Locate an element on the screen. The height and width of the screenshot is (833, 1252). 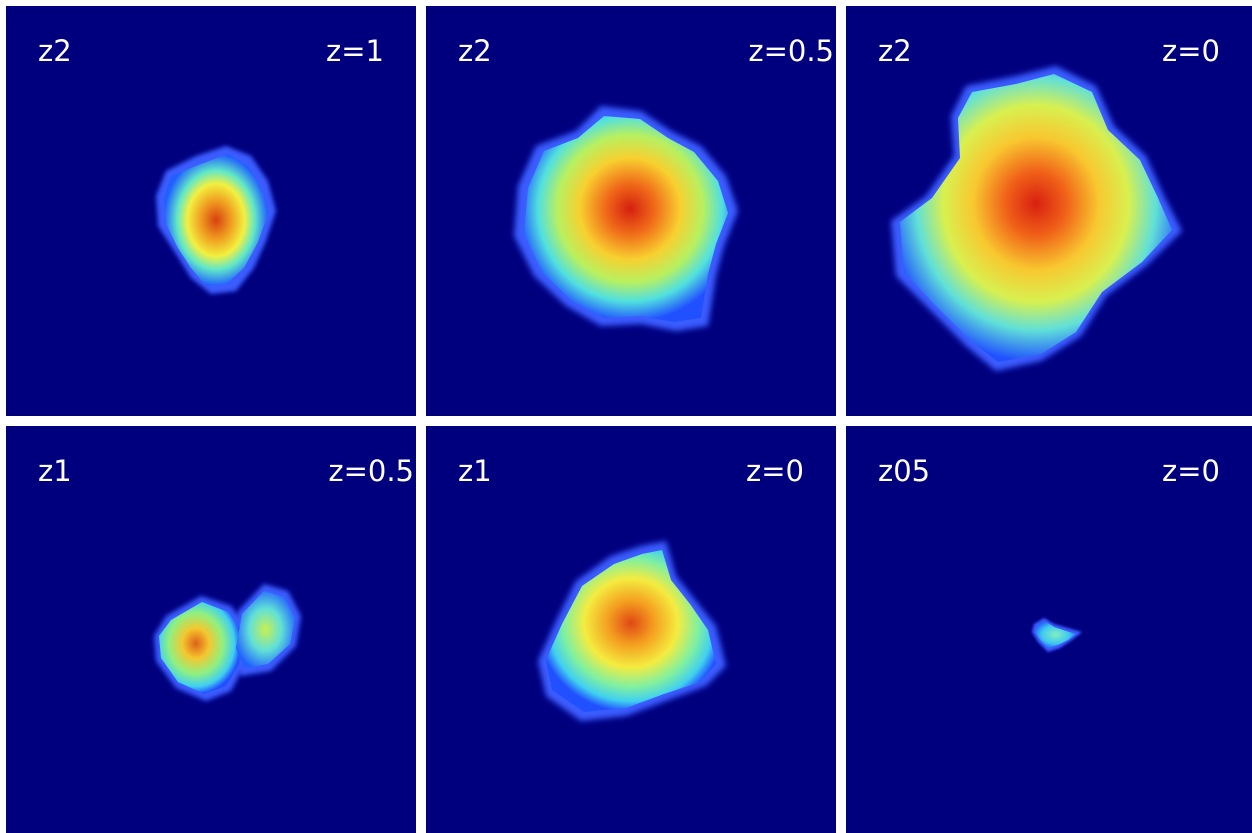
run-label: z05 is located at coordinates (904, 471).